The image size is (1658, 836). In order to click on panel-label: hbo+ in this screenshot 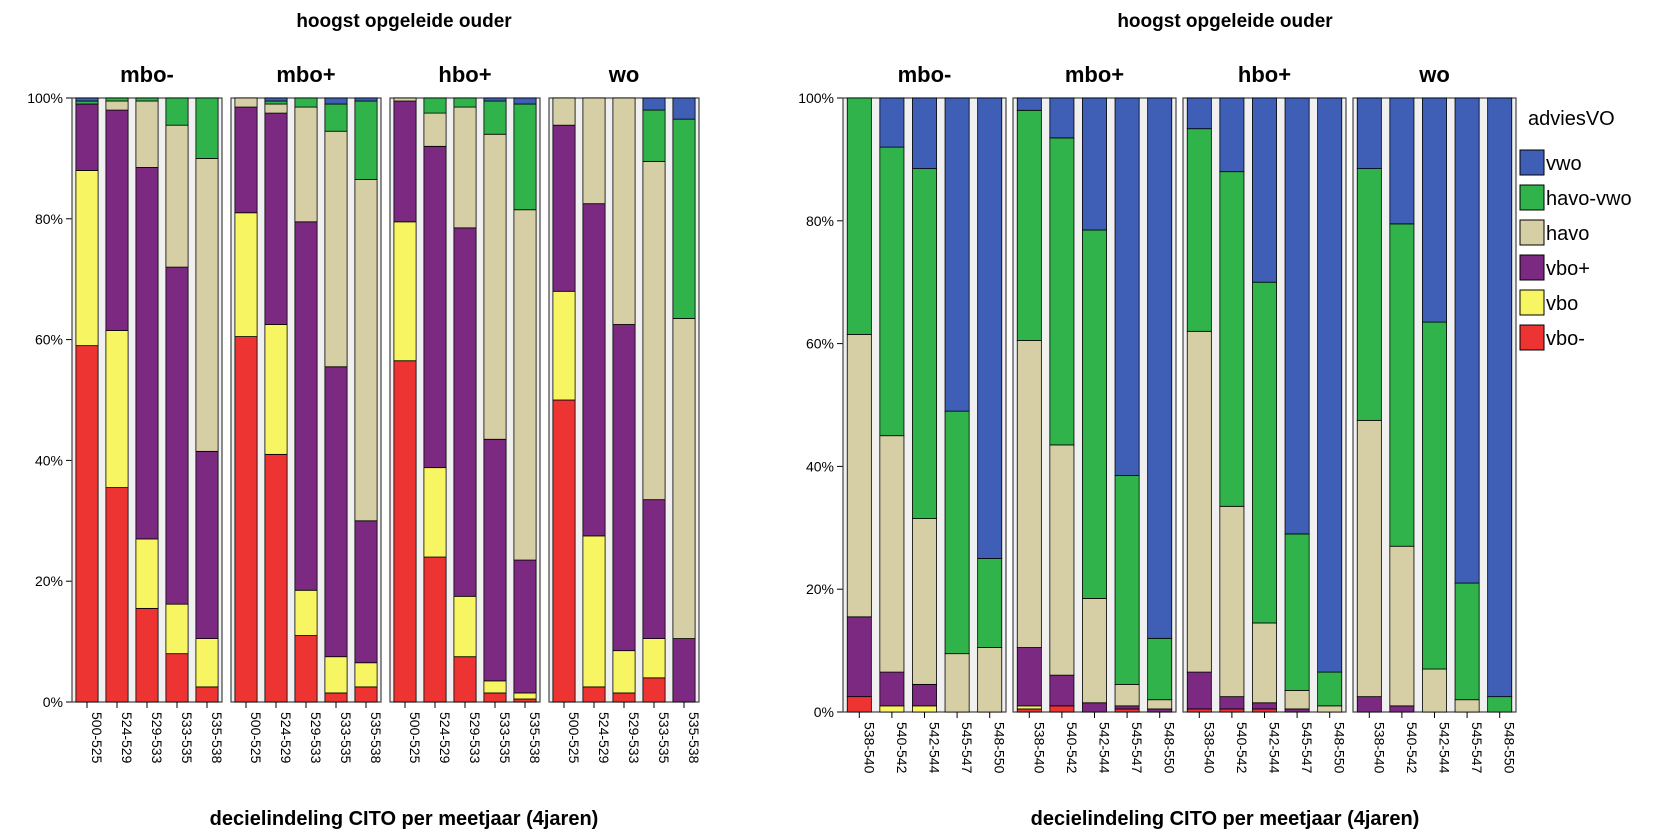, I will do `click(1264, 74)`.